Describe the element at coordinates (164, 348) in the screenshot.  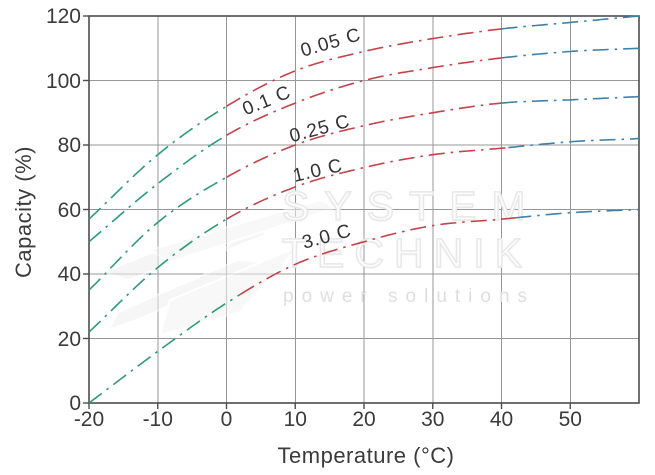
I see `curve-3.0C-cold` at that location.